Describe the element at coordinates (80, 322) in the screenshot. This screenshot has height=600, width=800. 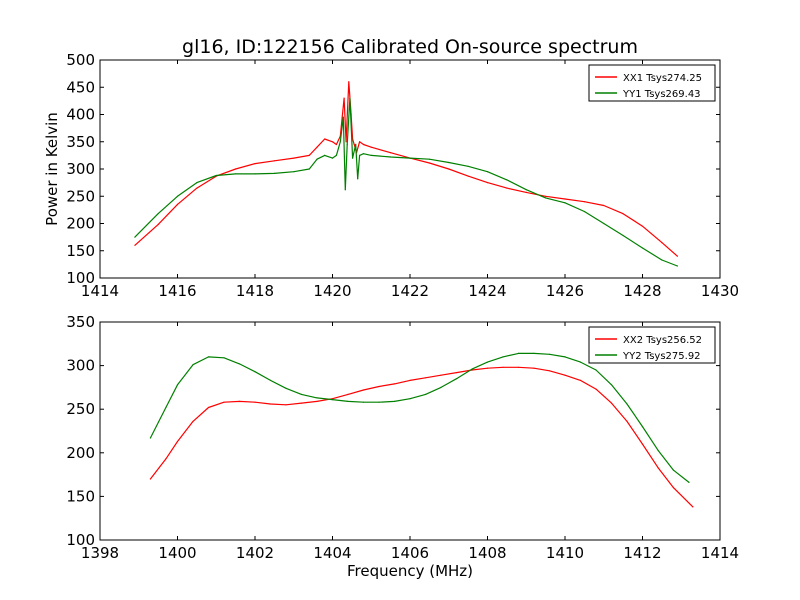
I see `y-tick-label: 350` at that location.